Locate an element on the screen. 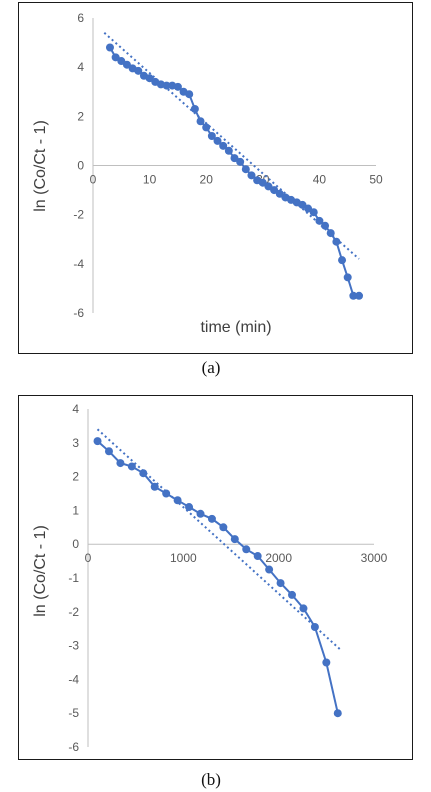  chart-a-x-tick-label: 0 is located at coordinates (93, 180).